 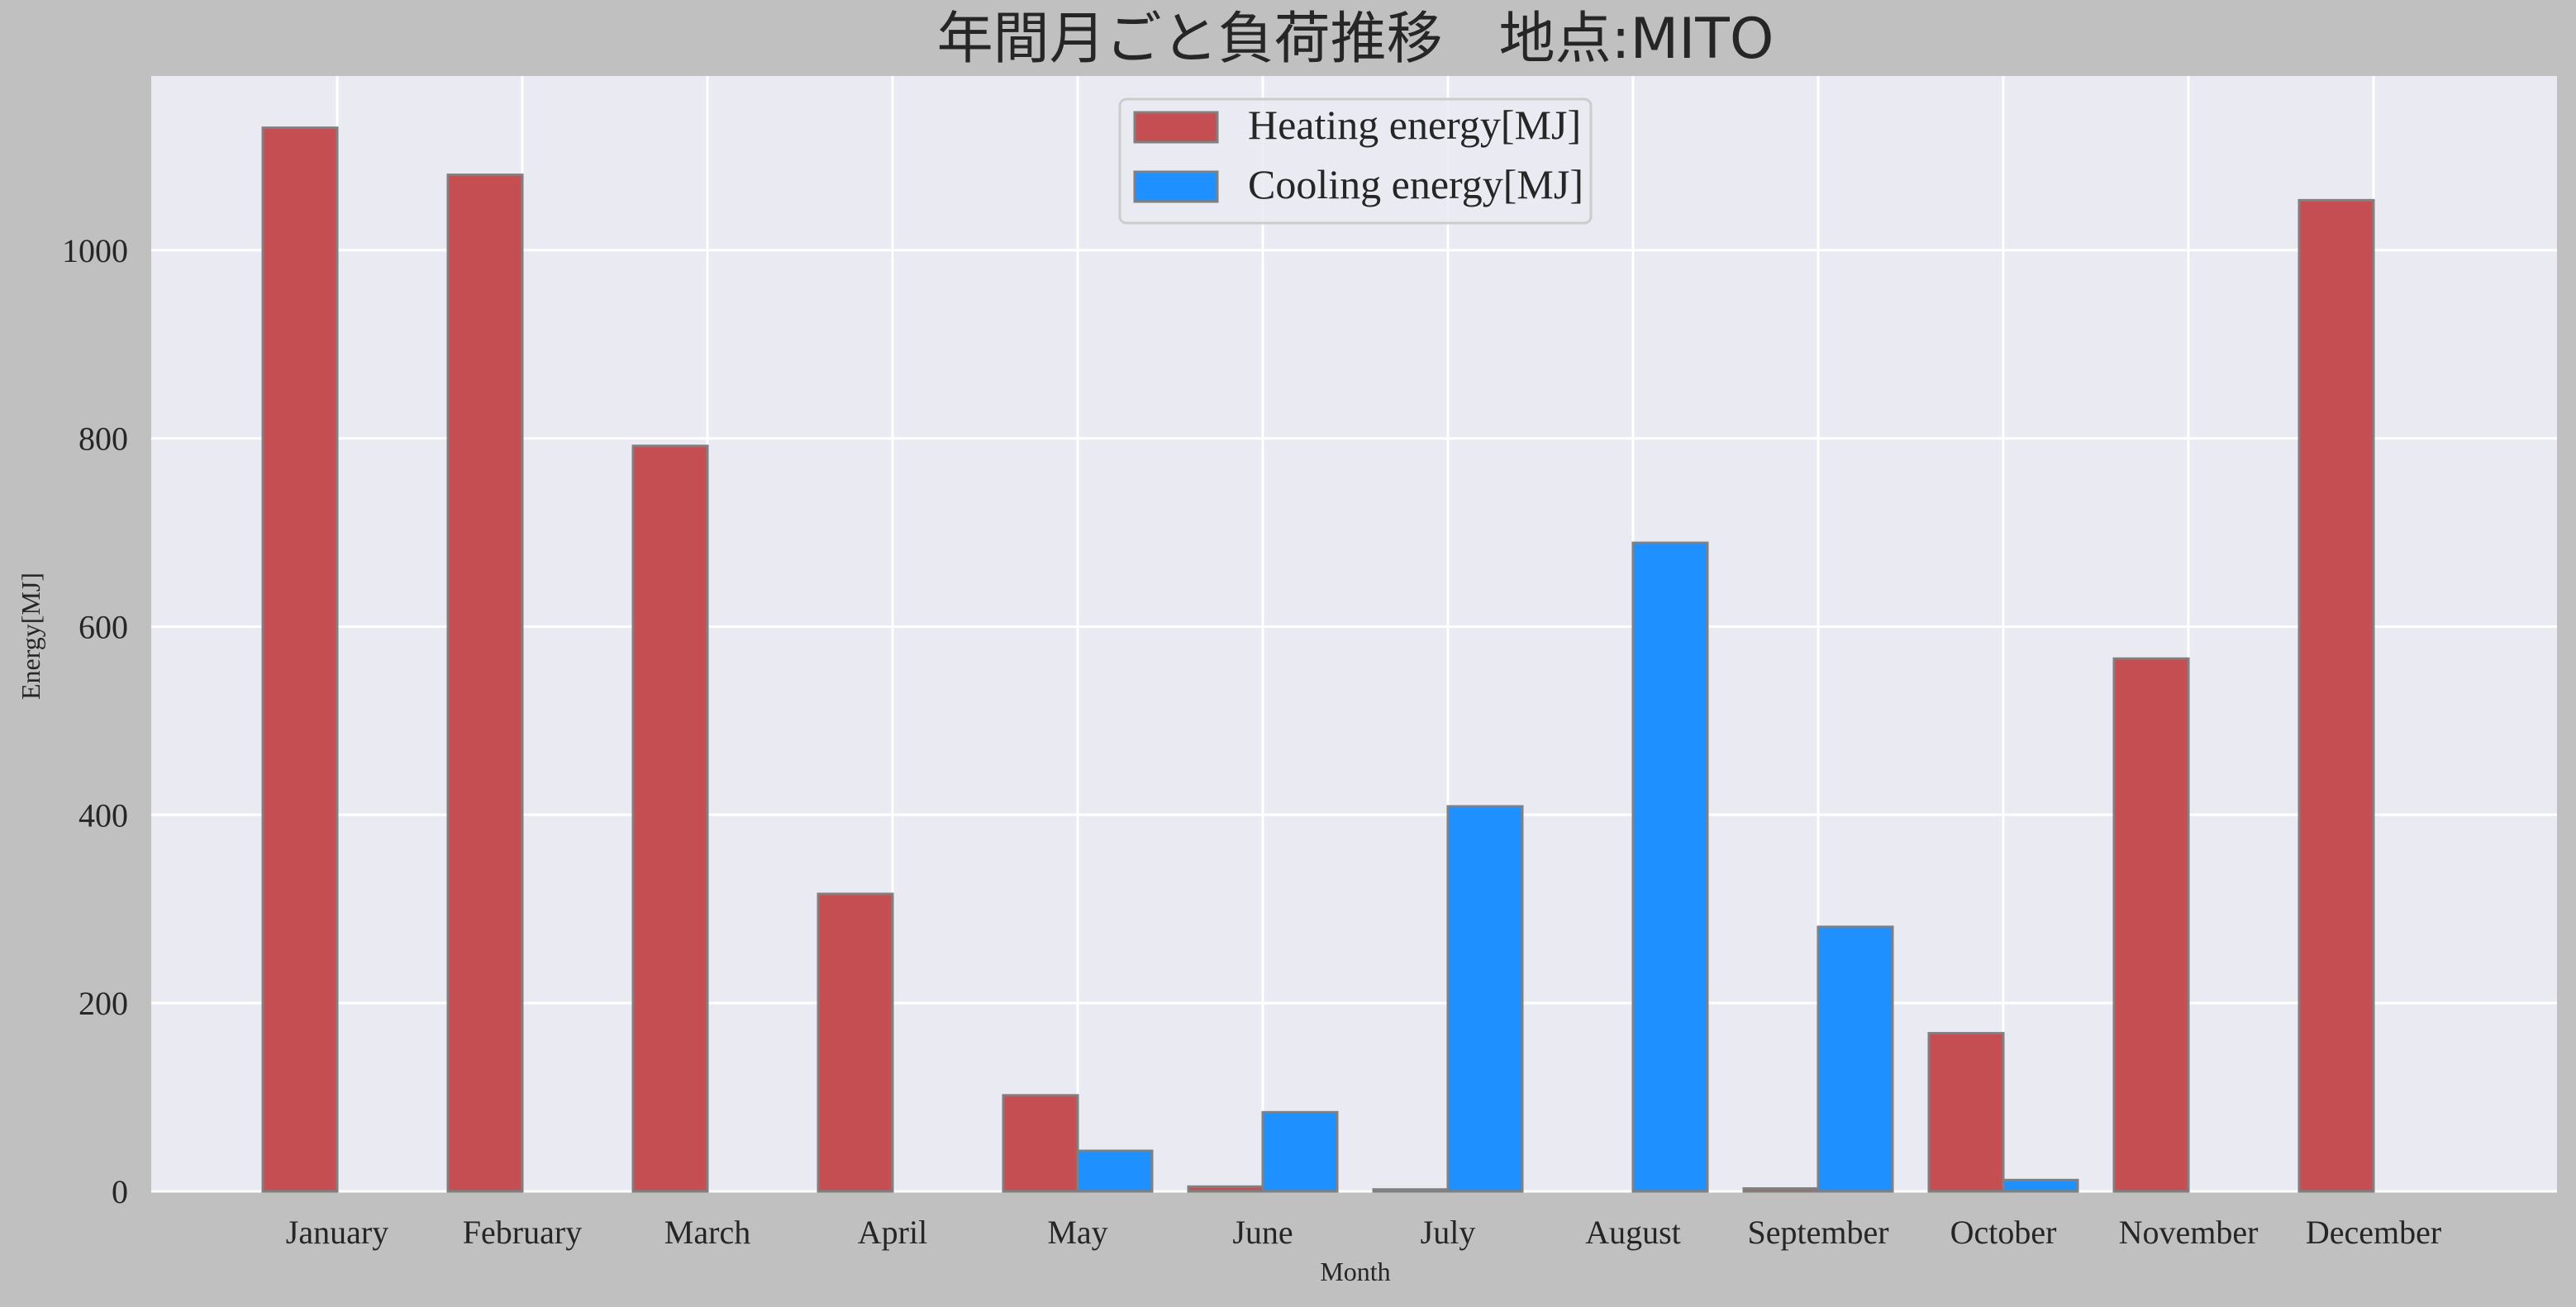 I want to click on legend: Heating energy[MJ] Cooling energy[MJ], so click(x=1356, y=161).